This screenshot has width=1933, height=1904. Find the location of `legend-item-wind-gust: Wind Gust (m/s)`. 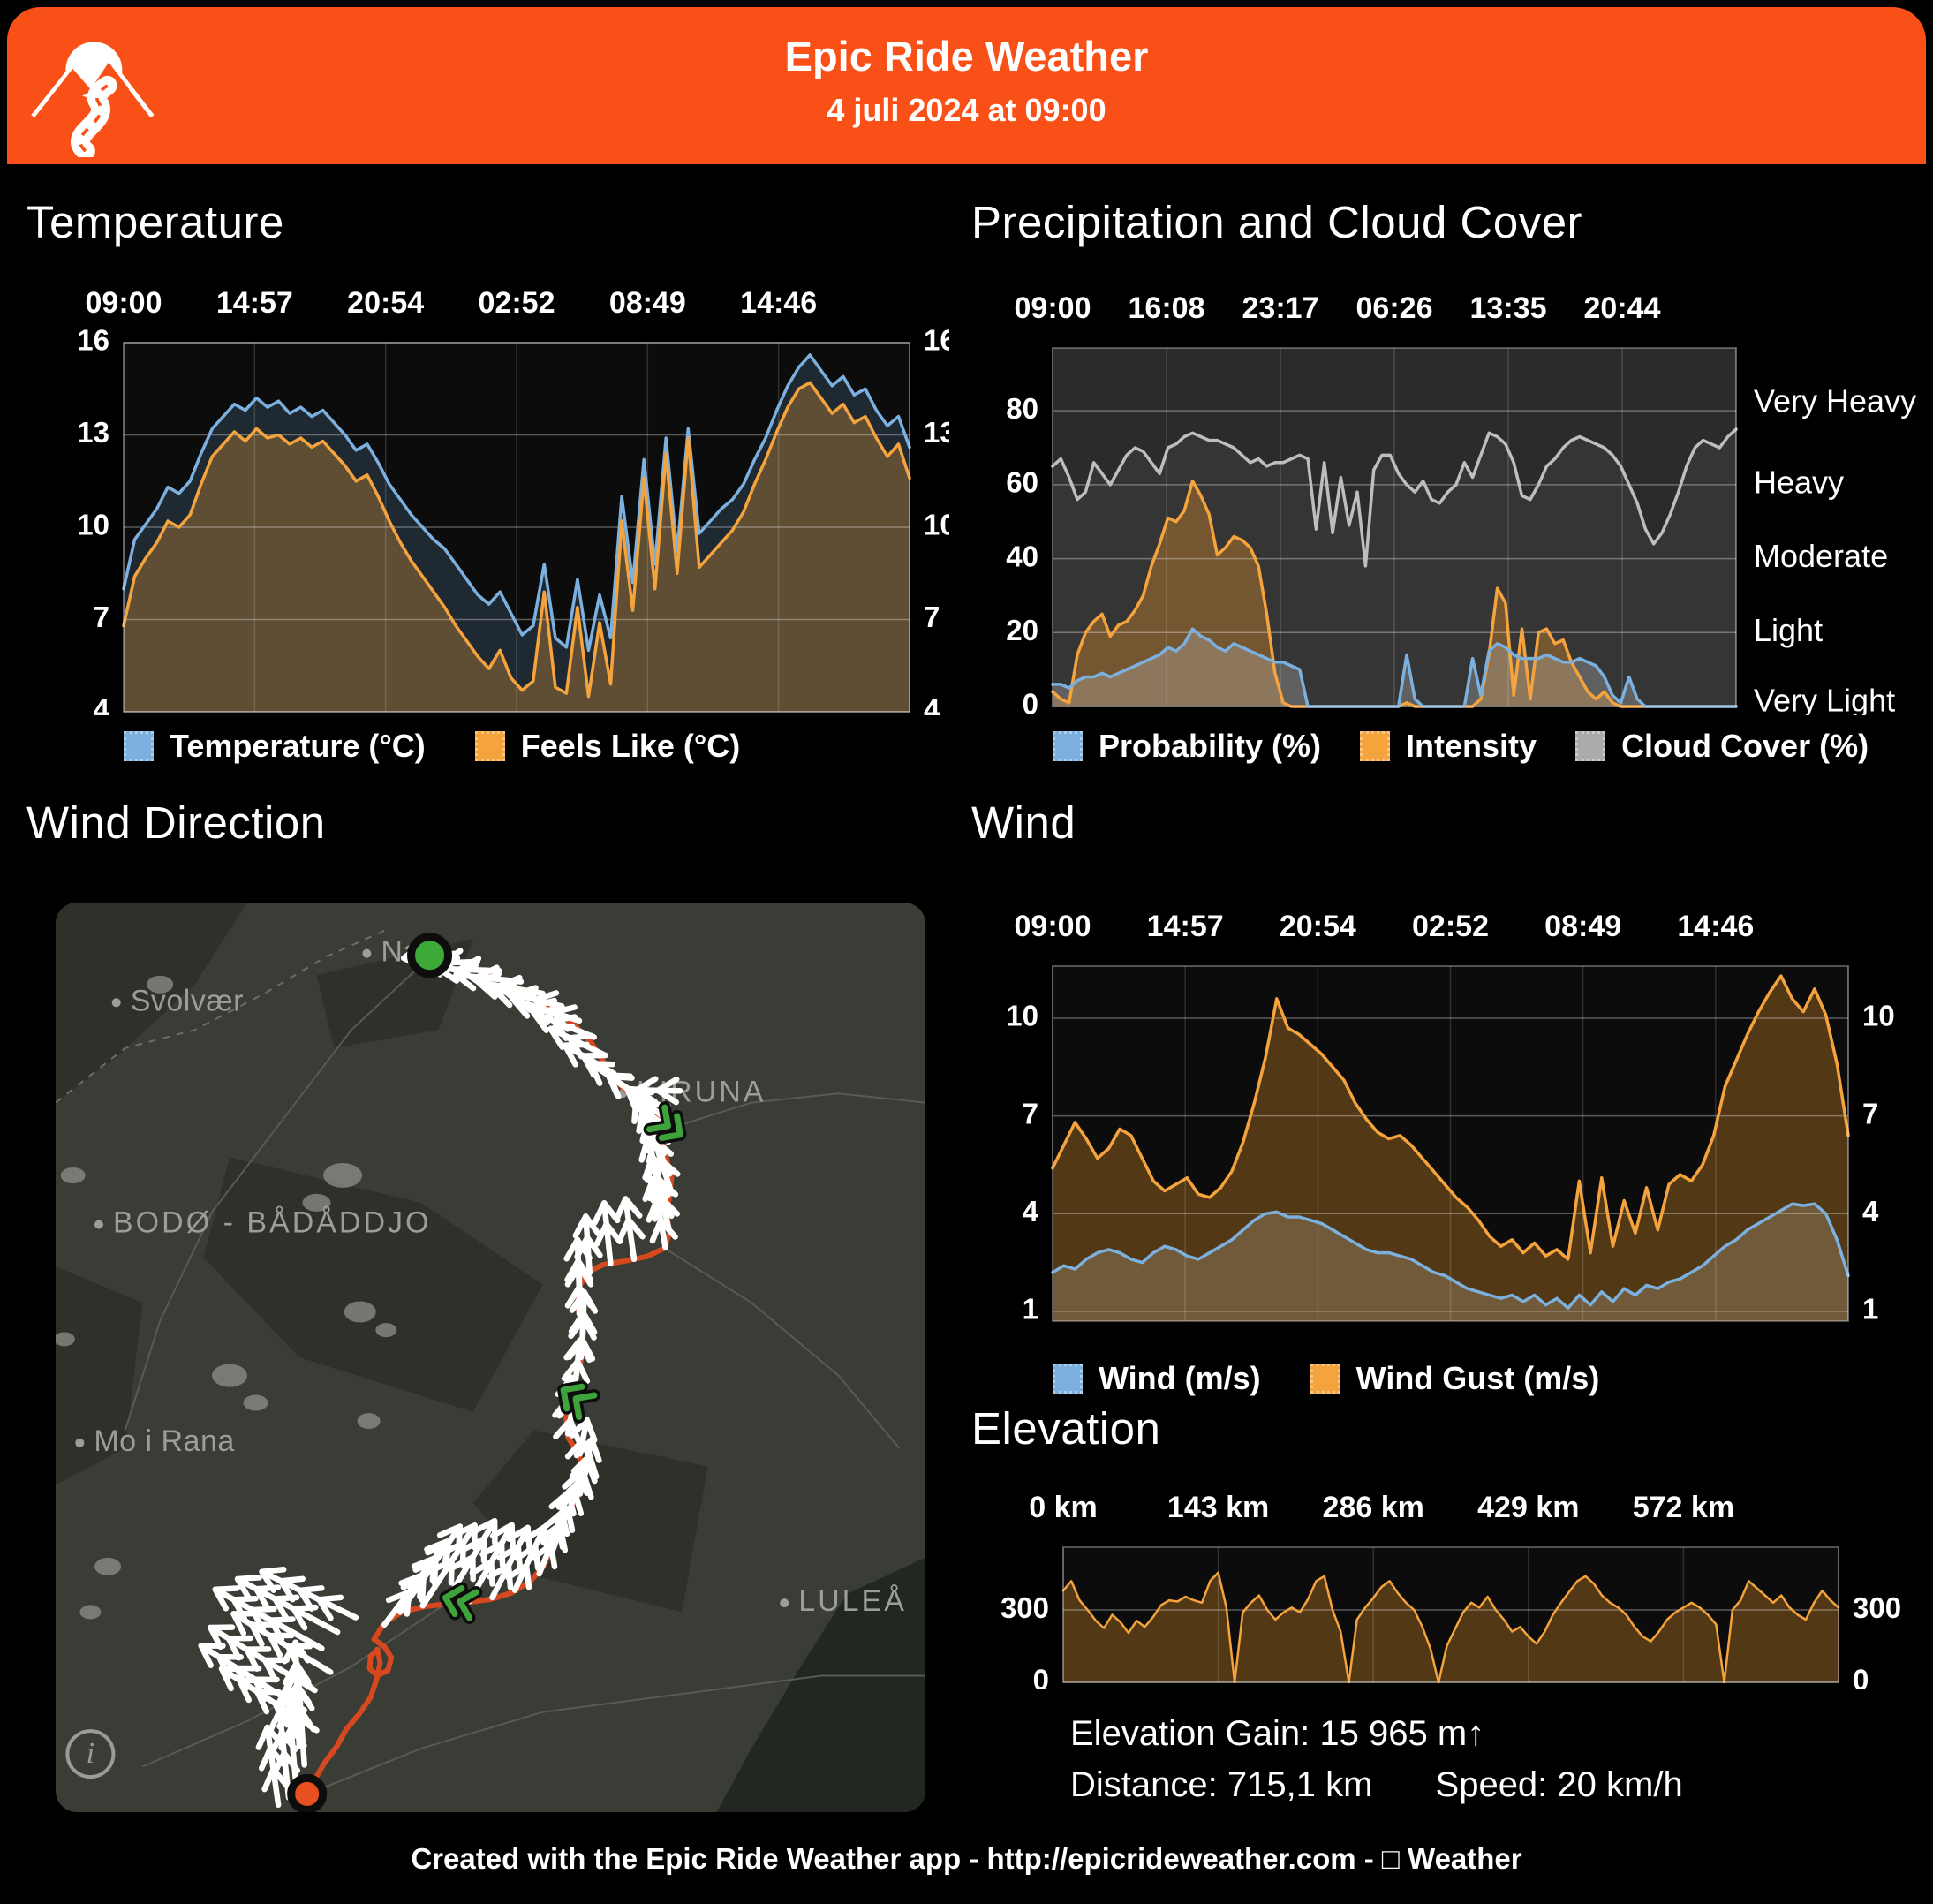

legend-item-wind-gust: Wind Gust (m/s) is located at coordinates (1455, 1378).